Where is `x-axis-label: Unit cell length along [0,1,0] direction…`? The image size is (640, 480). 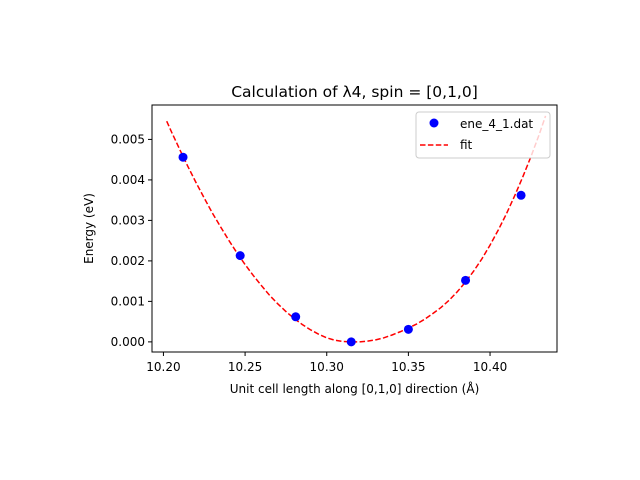
x-axis-label: Unit cell length along [0,1,0] direction… is located at coordinates (355, 388).